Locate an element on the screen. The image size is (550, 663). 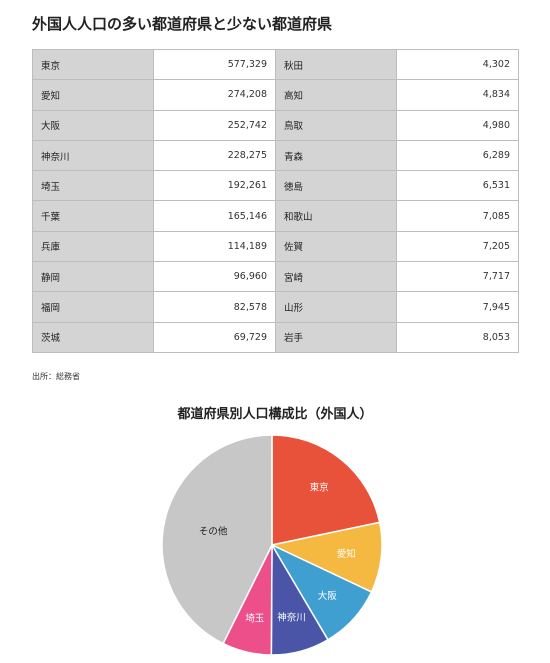
low-prefecture-value: 6,531 is located at coordinates (457, 186).